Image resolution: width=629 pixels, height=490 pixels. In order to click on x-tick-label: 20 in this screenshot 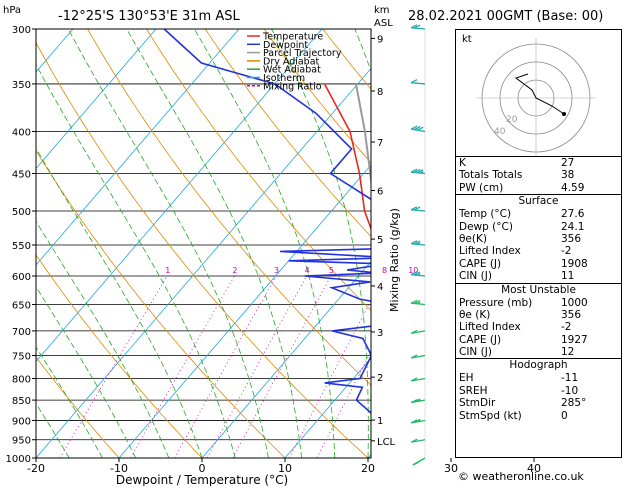, I will do `click(368, 468)`.